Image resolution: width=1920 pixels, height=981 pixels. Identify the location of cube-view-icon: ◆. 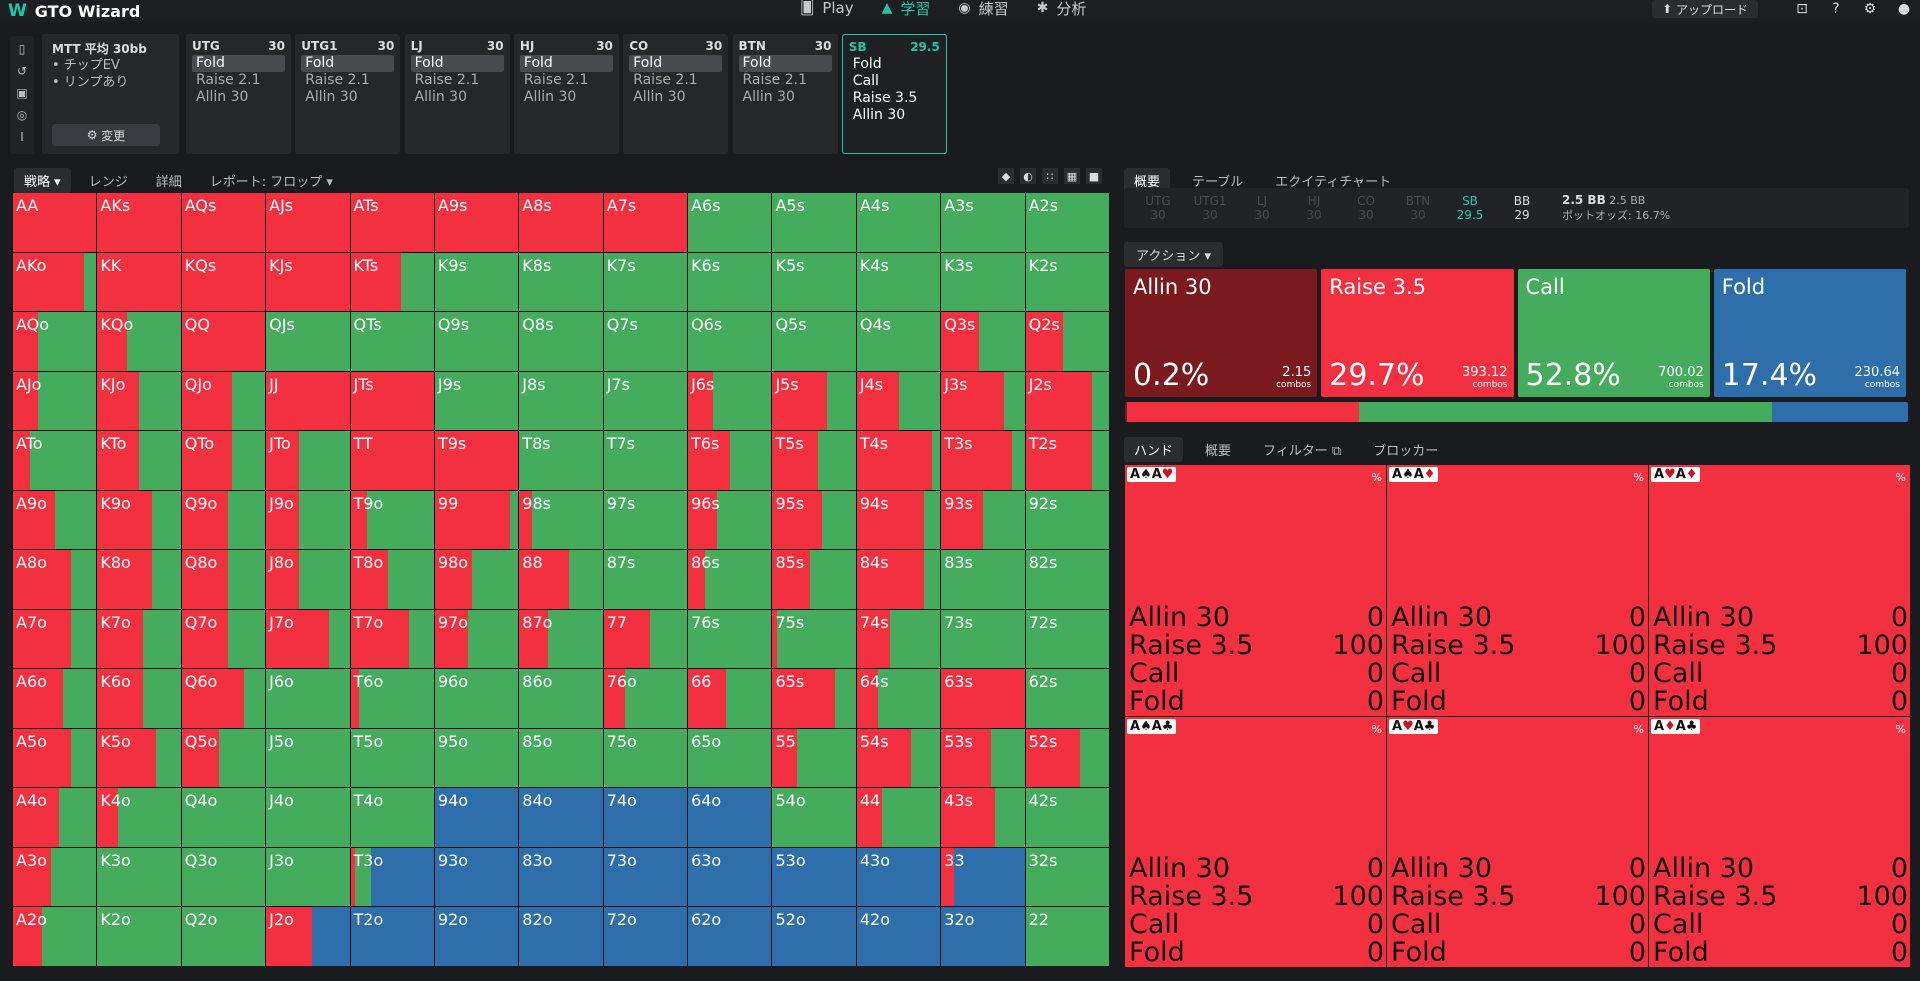
(1006, 176).